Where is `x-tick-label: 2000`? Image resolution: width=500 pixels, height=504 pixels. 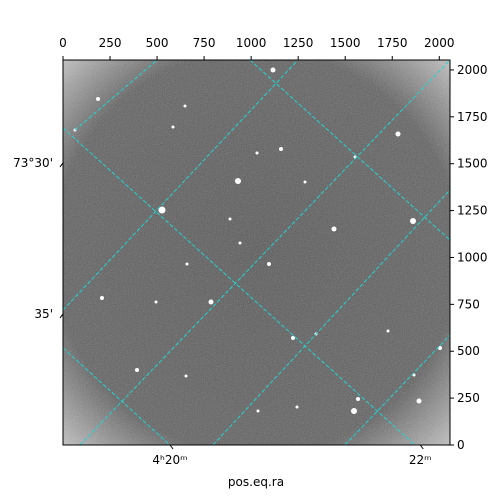 x-tick-label: 2000 is located at coordinates (439, 43).